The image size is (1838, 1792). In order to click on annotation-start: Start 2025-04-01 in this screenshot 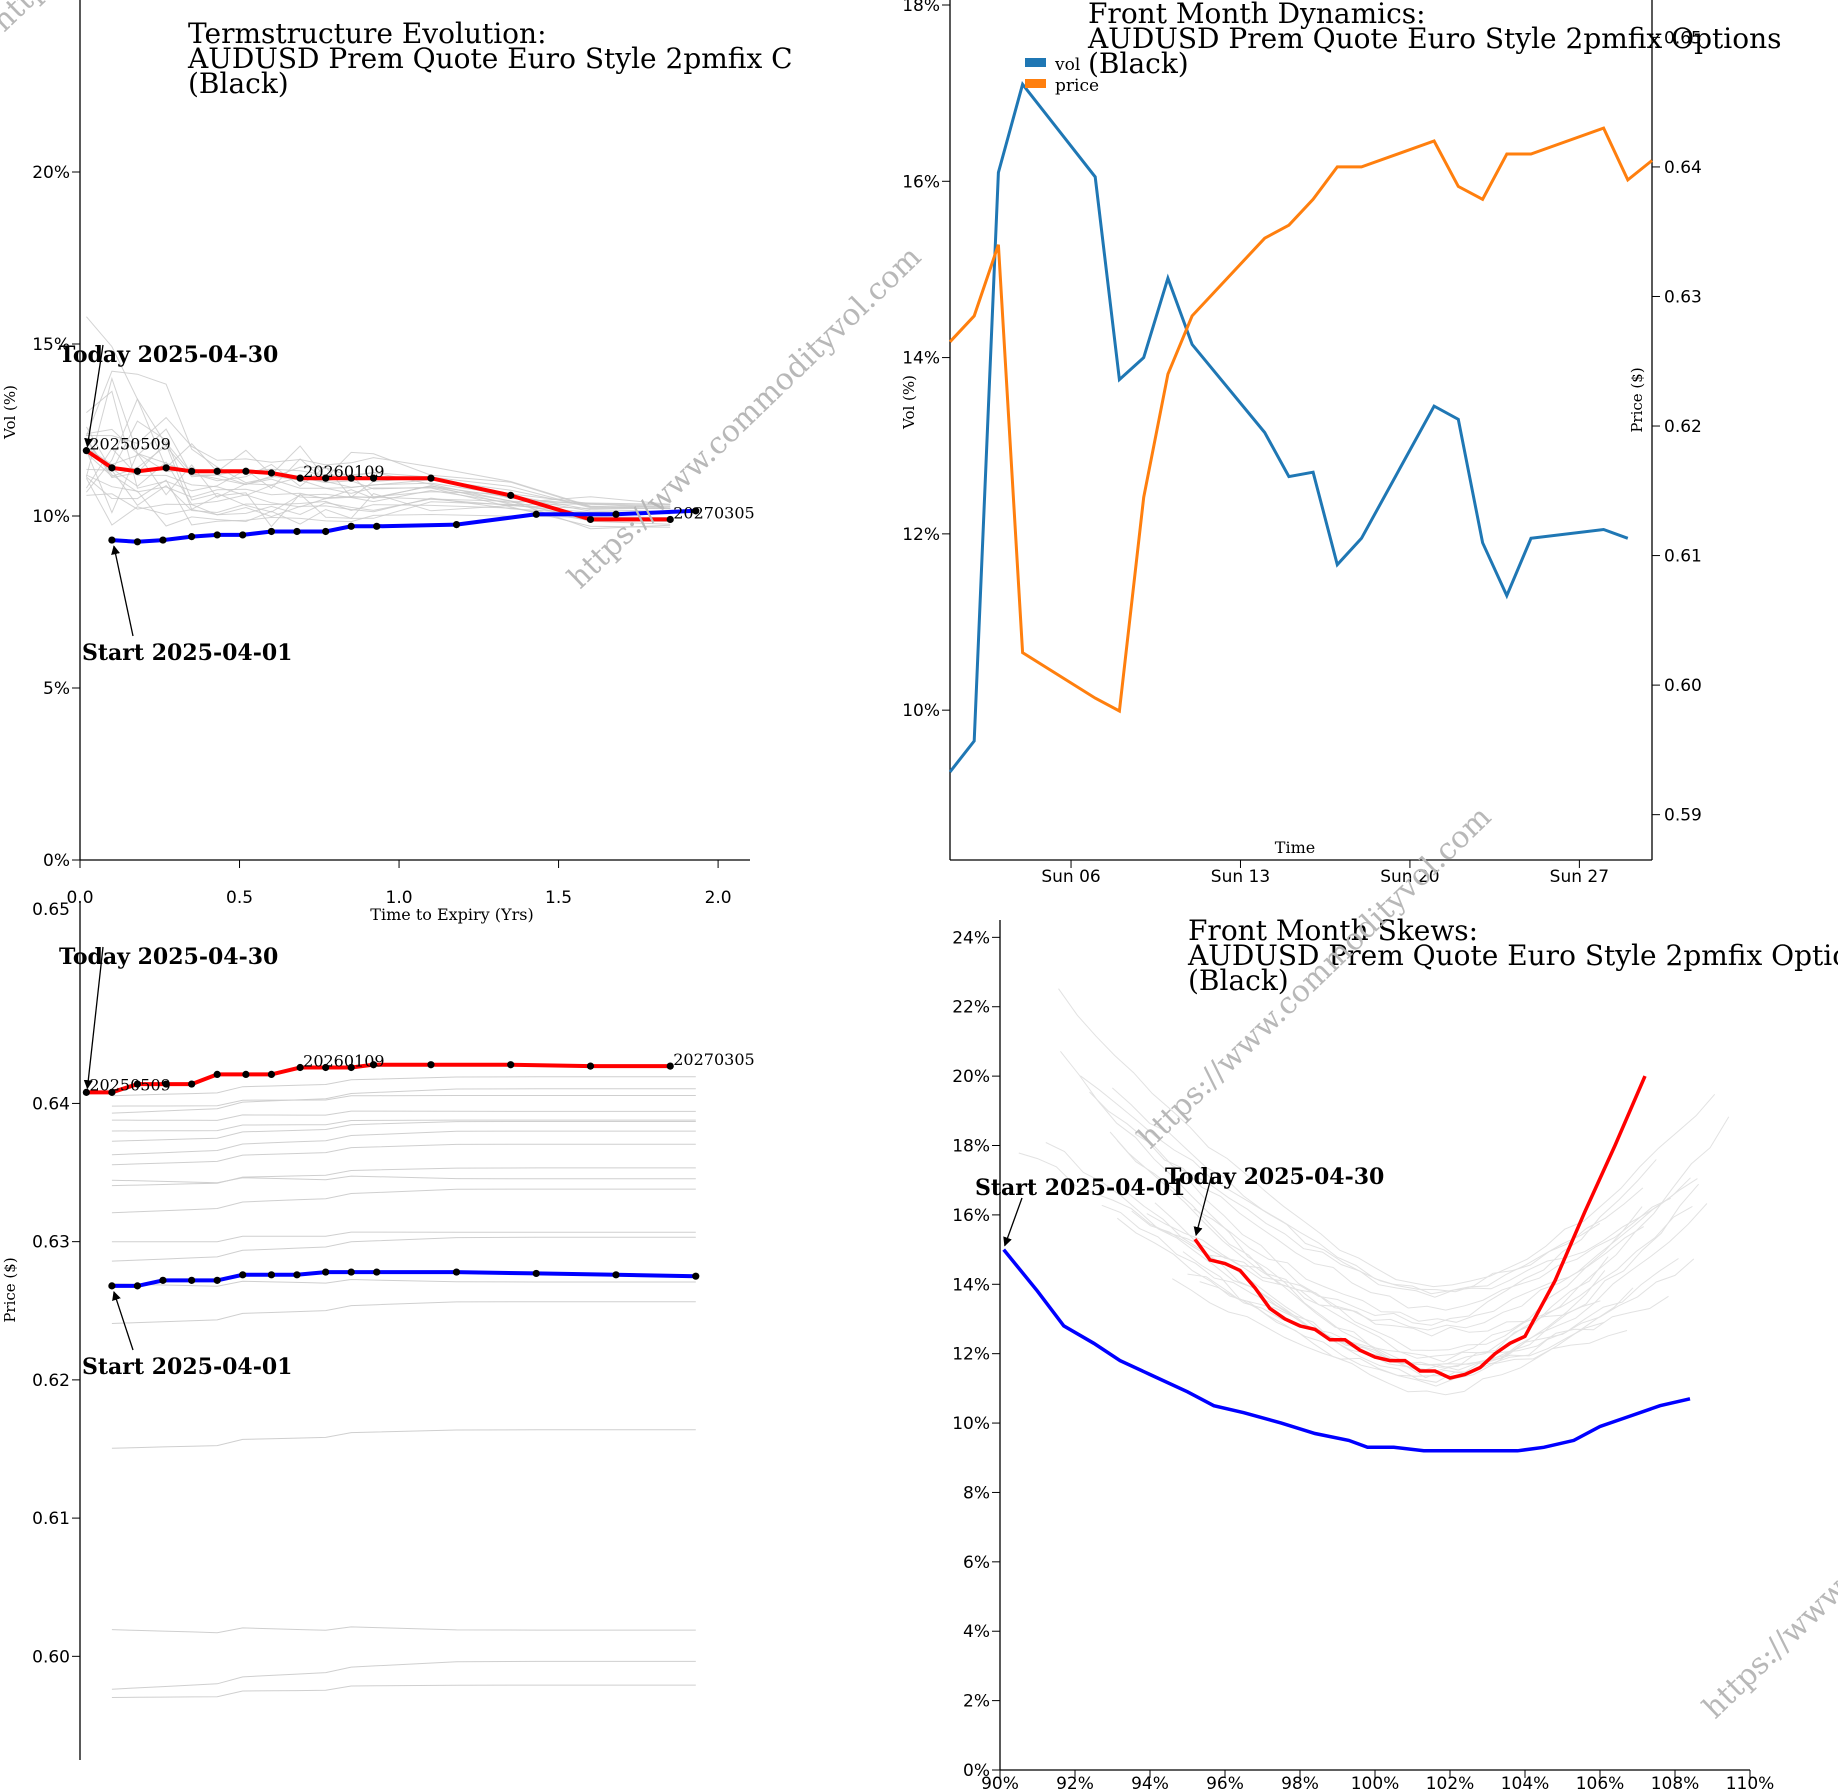, I will do `click(1080, 1188)`.